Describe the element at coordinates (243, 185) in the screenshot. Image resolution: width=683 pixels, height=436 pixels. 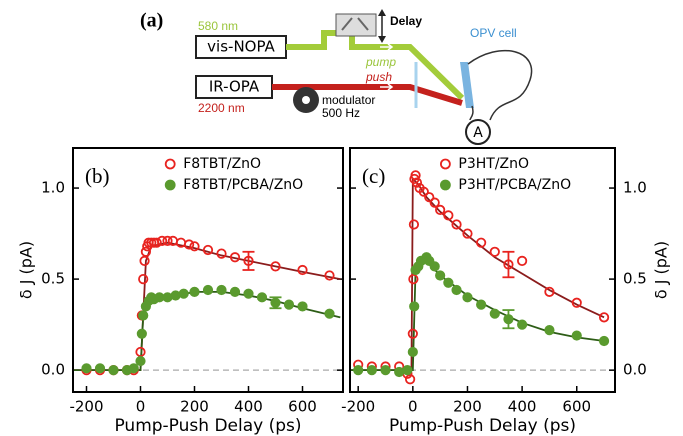
I see `legend-label: F8TBT/PCBA/ZnO` at that location.